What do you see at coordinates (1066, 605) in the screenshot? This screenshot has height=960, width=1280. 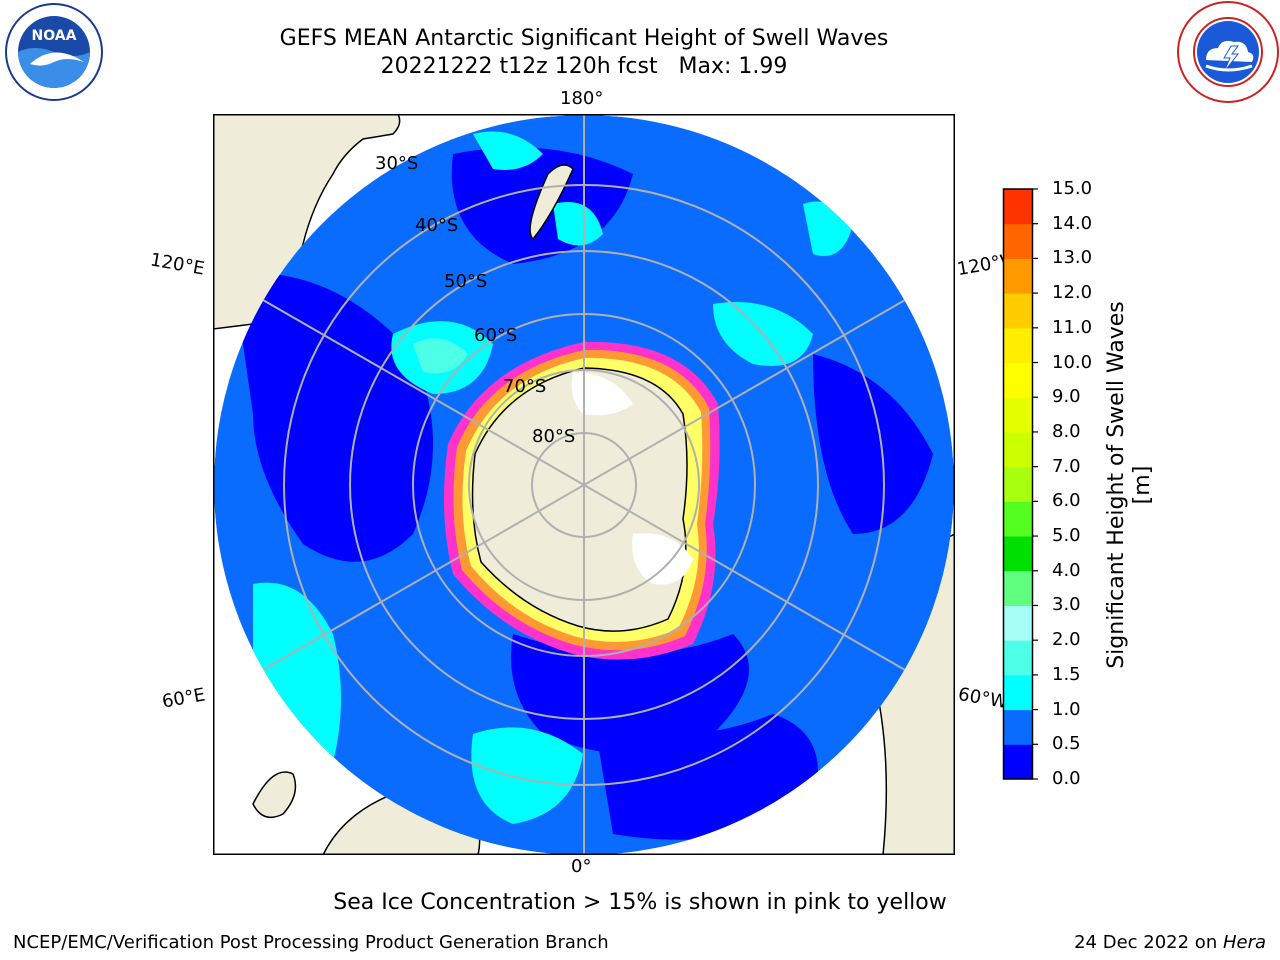 I see `colorbar-tick-label: 3.0` at bounding box center [1066, 605].